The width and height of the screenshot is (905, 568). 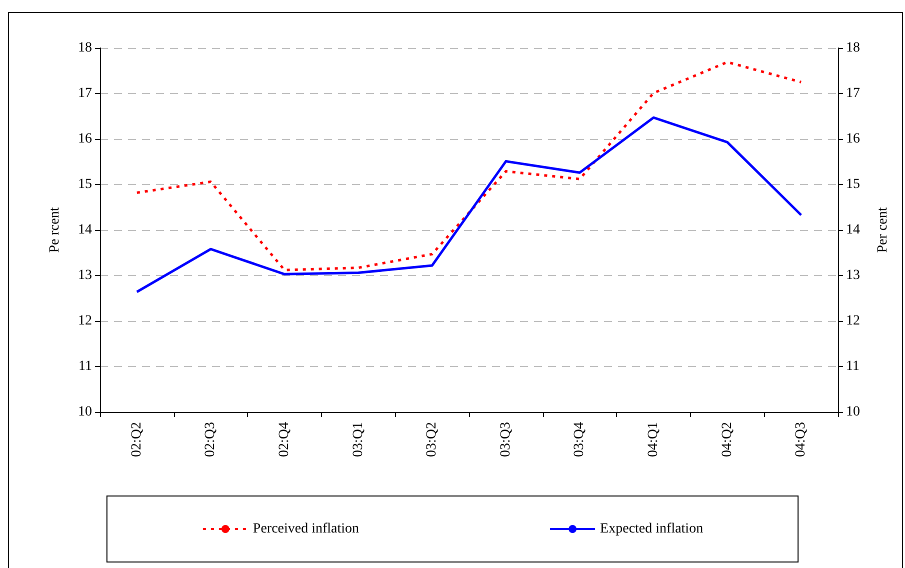 What do you see at coordinates (85, 139) in the screenshot?
I see `y-tick-label: 16` at bounding box center [85, 139].